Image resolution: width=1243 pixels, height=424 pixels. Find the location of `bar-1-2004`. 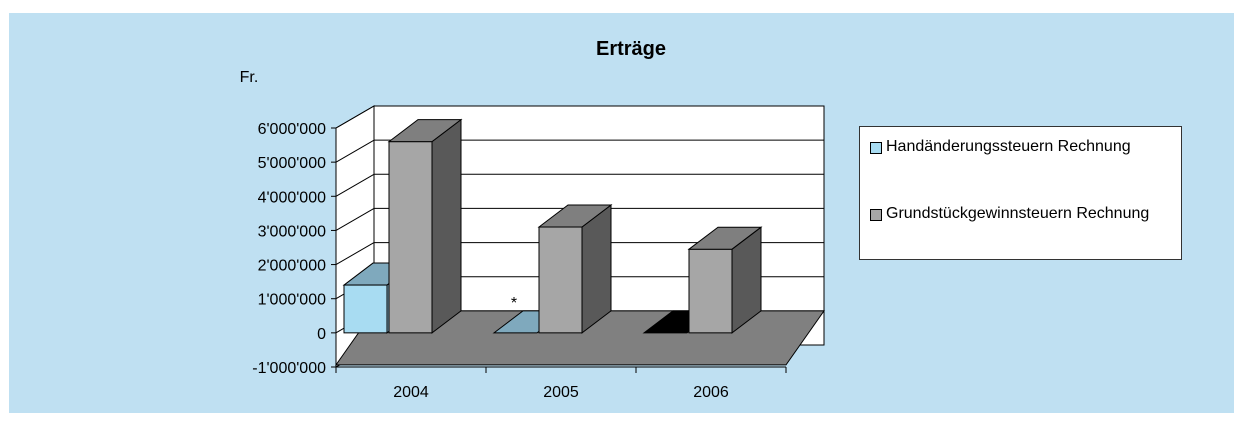

bar-1-2004 is located at coordinates (365, 309).